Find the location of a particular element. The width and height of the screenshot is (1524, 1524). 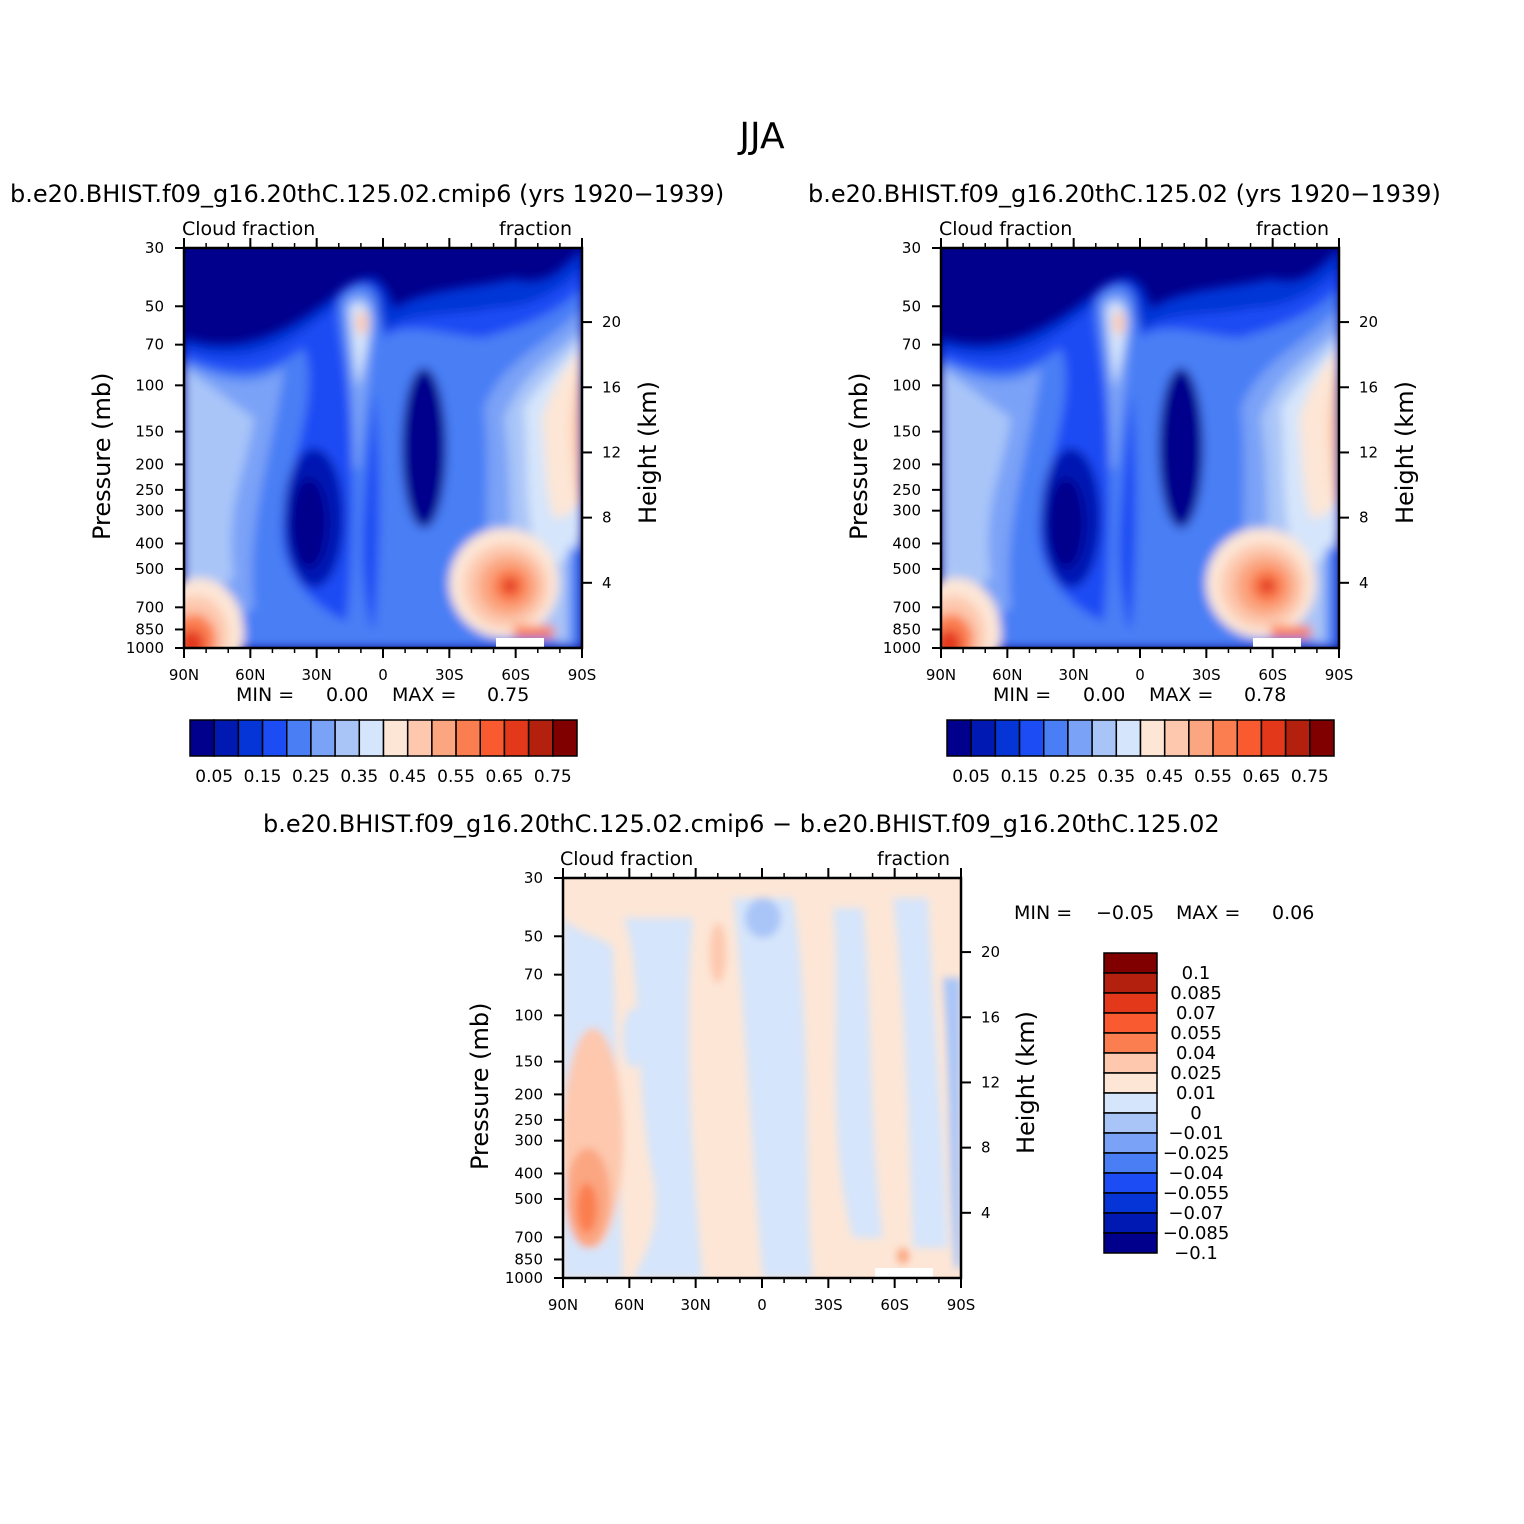

left-pressure-tick-label: 500 is located at coordinates (149, 569).